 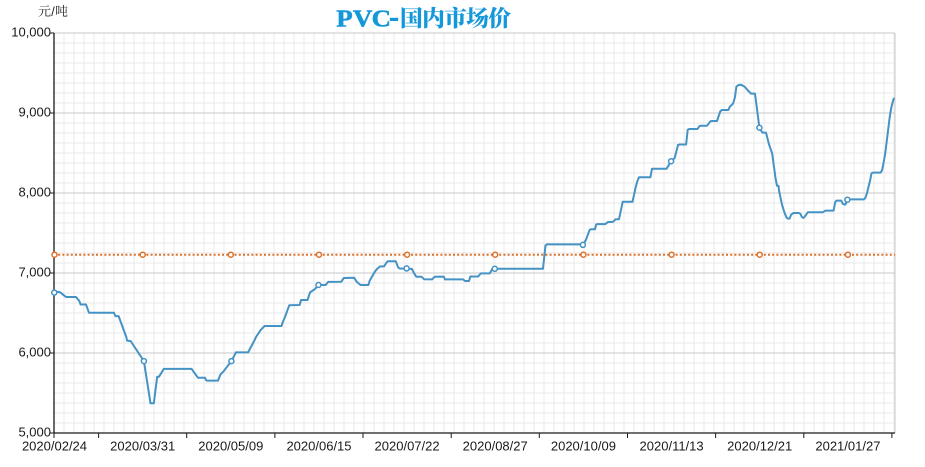 I want to click on svg-text: 8,000, so click(x=34, y=192).